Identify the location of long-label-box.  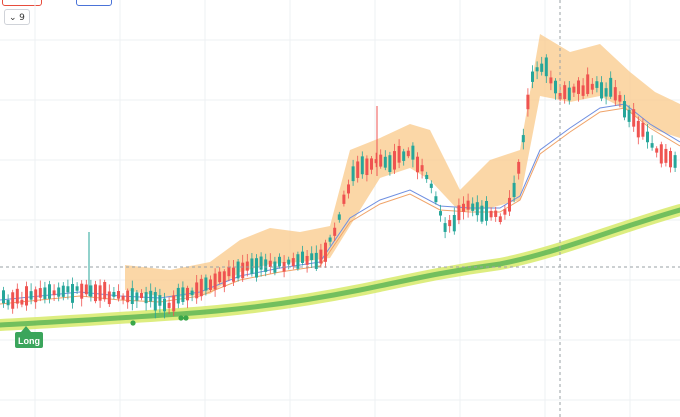
(29, 340).